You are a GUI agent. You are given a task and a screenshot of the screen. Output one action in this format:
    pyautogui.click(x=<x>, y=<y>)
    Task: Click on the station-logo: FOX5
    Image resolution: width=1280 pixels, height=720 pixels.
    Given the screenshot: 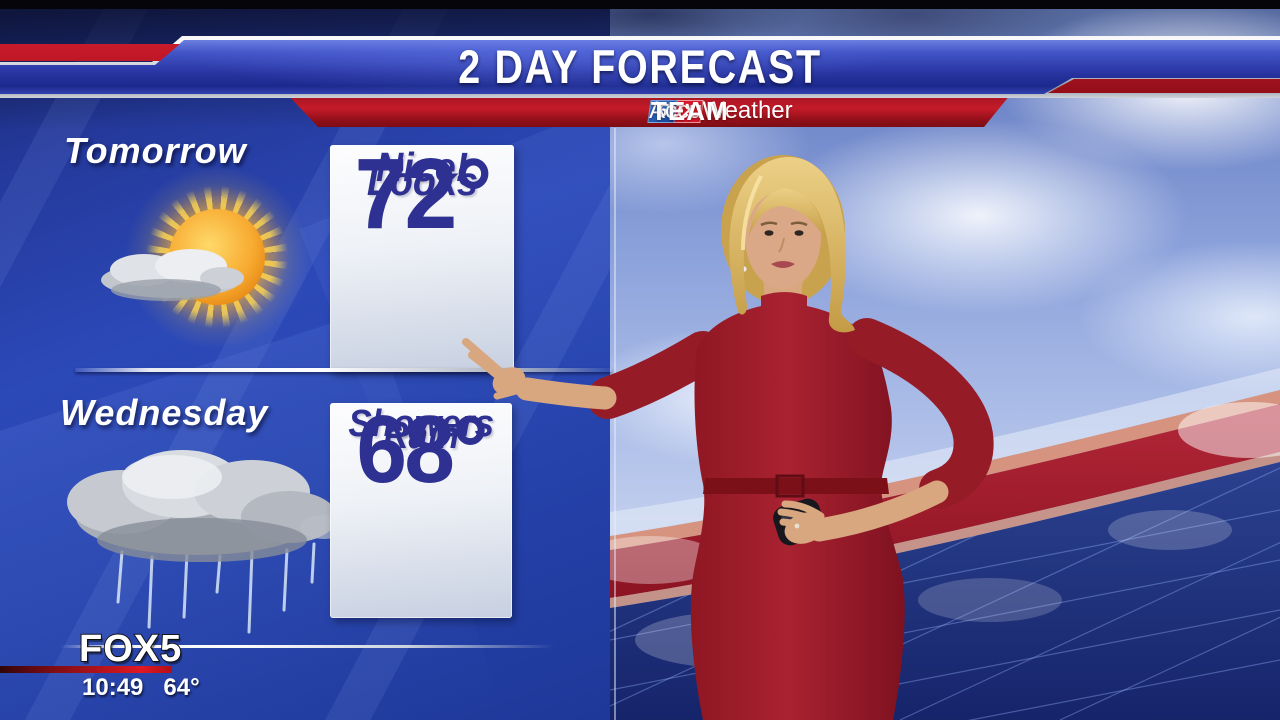 What is the action you would take?
    pyautogui.click(x=130, y=649)
    